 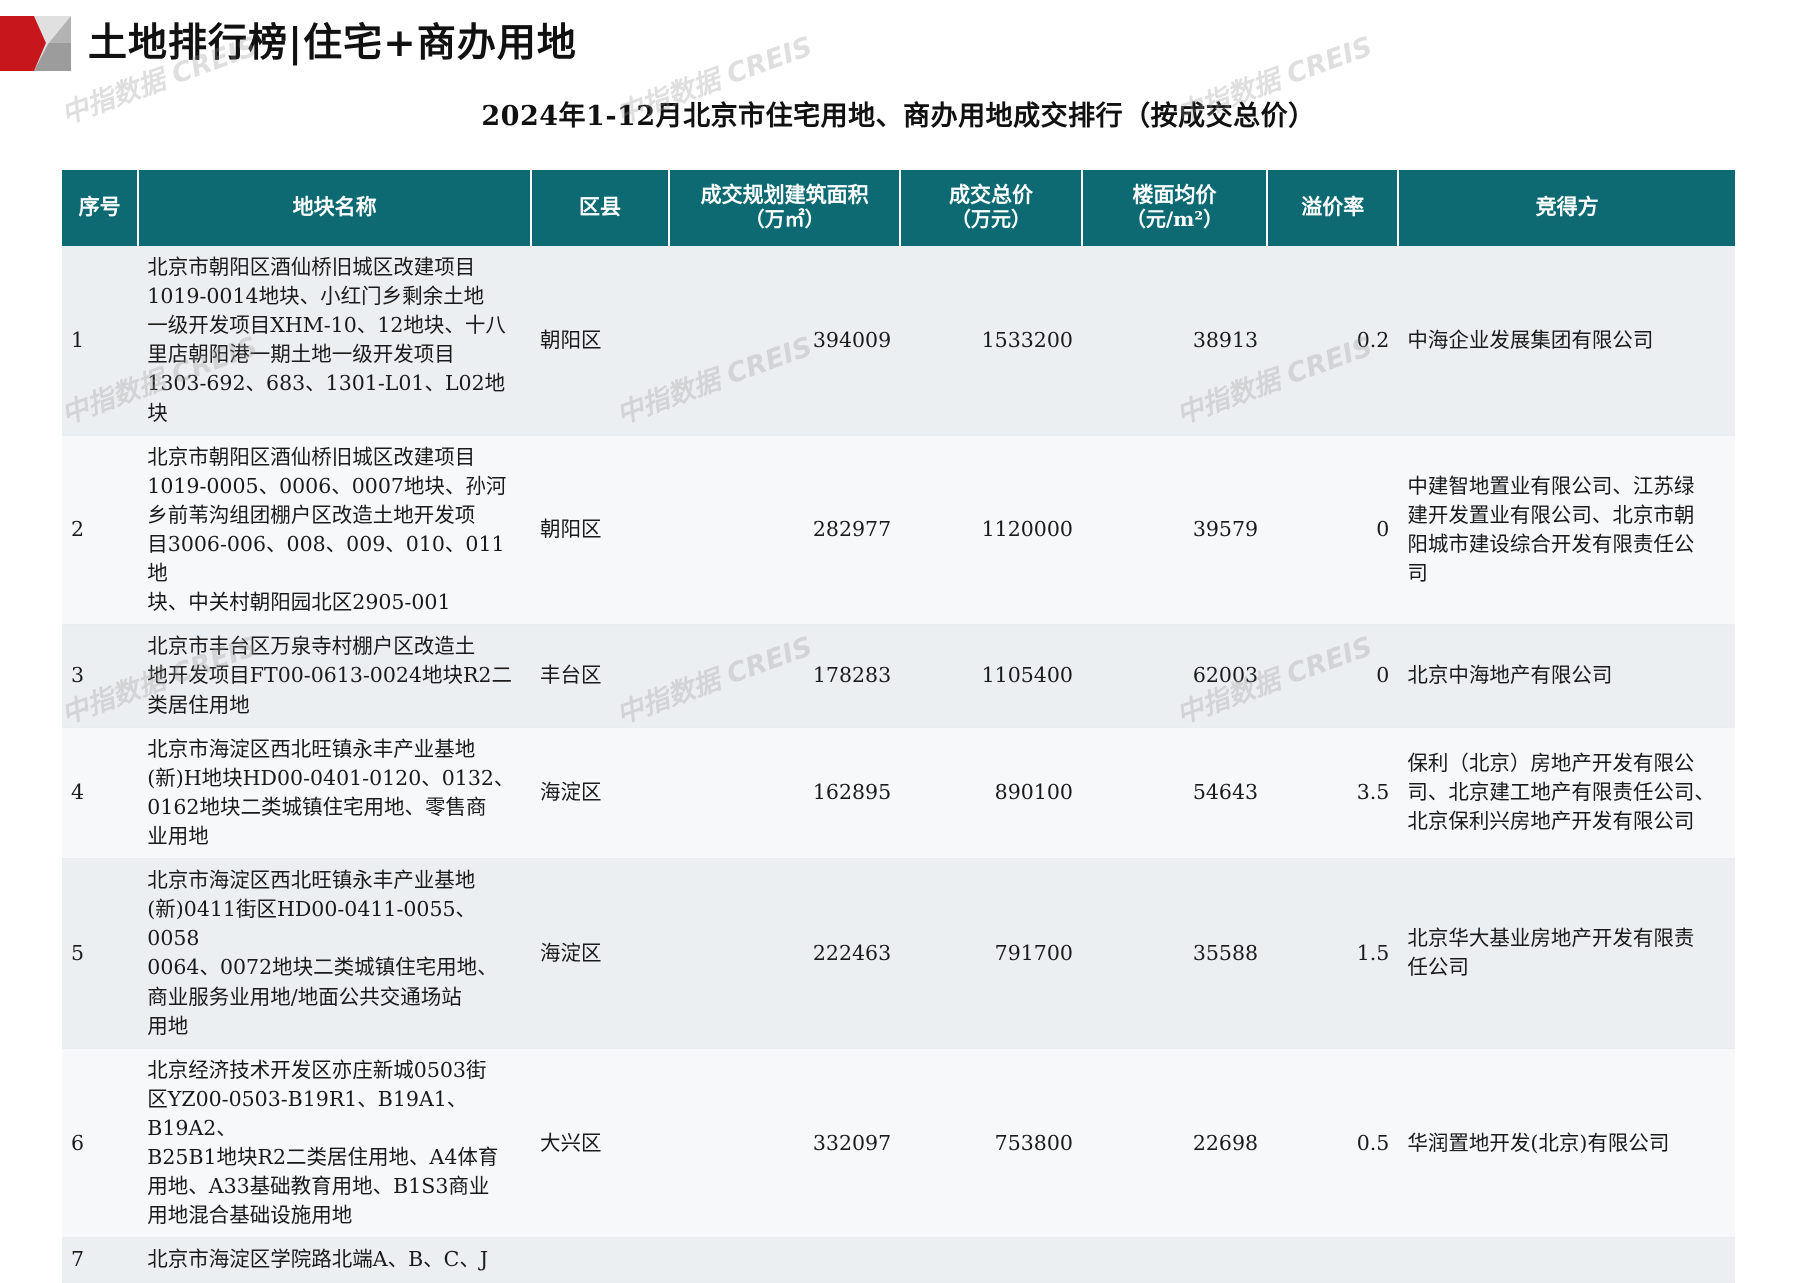 What do you see at coordinates (1333, 530) in the screenshot?
I see `cell-premium: 0` at bounding box center [1333, 530].